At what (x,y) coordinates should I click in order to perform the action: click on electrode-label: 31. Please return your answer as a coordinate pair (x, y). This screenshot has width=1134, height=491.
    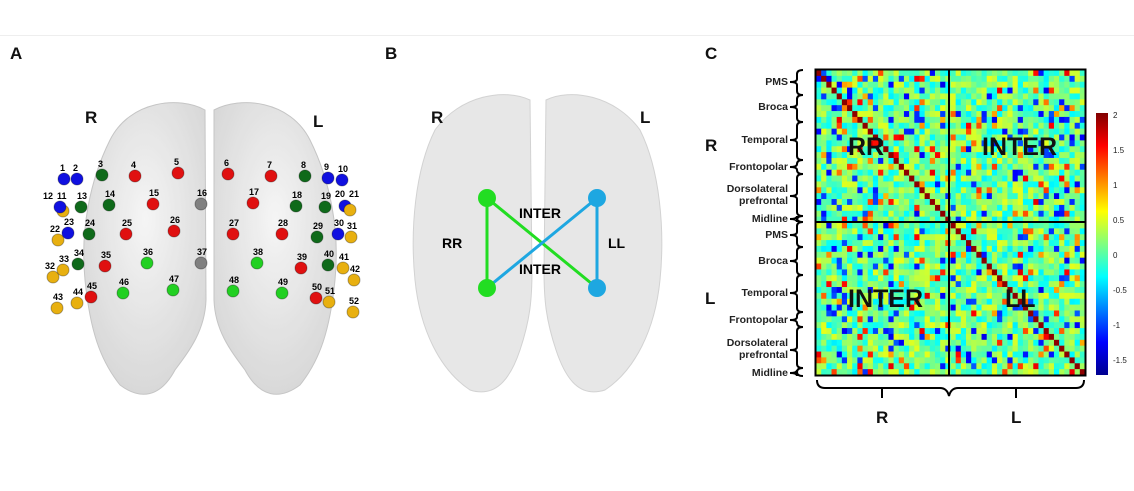
    Looking at the image, I should click on (352, 226).